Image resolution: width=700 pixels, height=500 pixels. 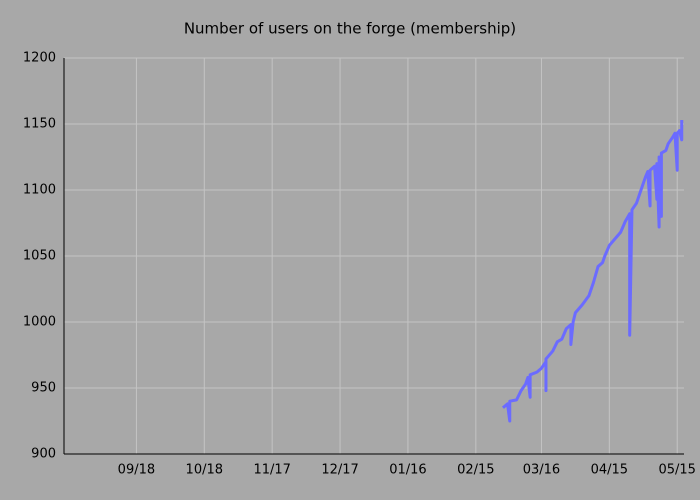 What do you see at coordinates (407, 470) in the screenshot?
I see `x-tick-label: 01/16` at bounding box center [407, 470].